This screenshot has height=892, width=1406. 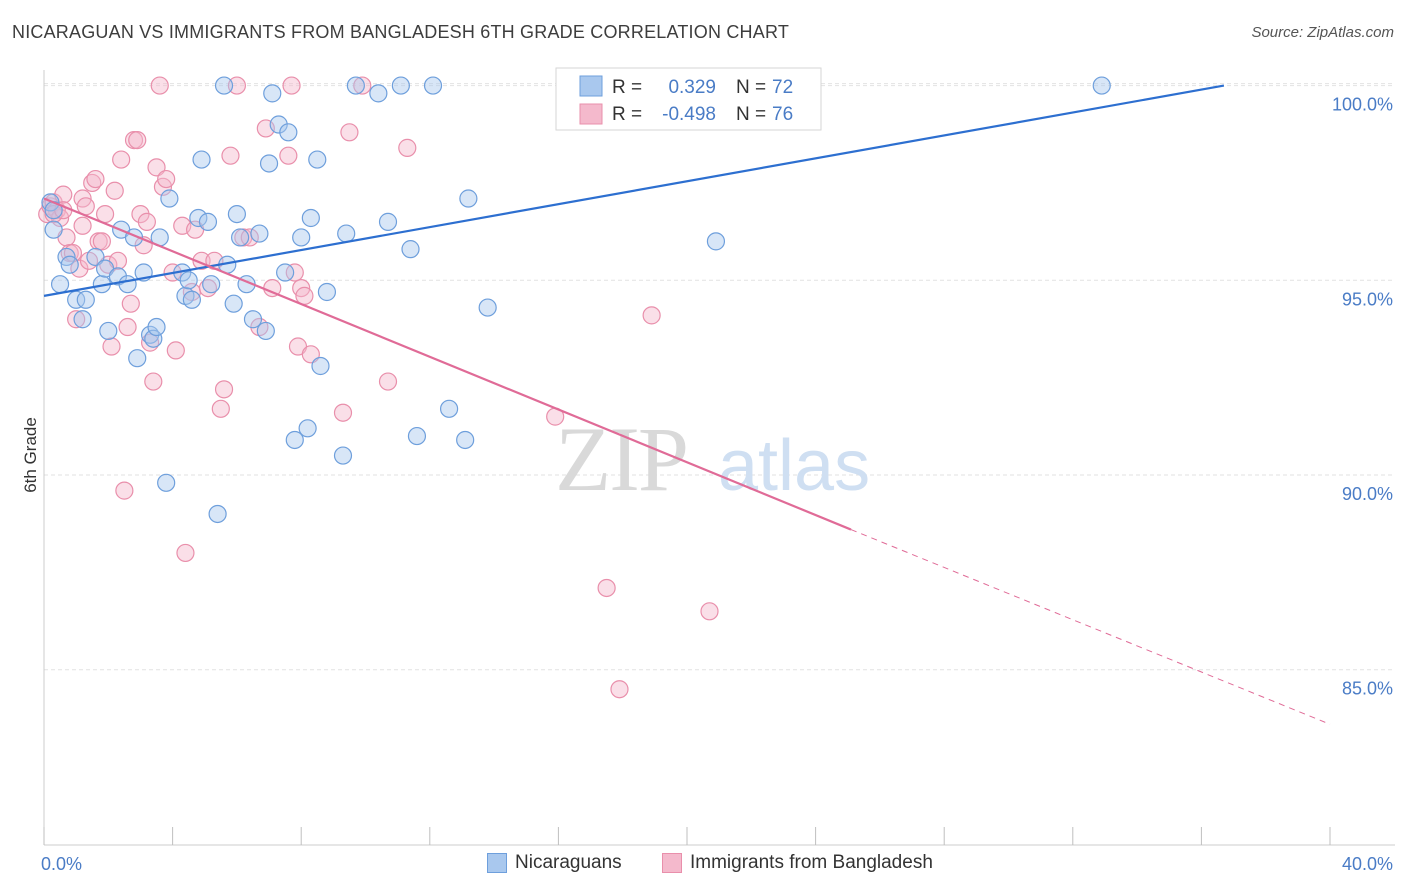 What do you see at coordinates (782, 87) in the screenshot?
I see `legend-n-value-1: 72` at bounding box center [782, 87].